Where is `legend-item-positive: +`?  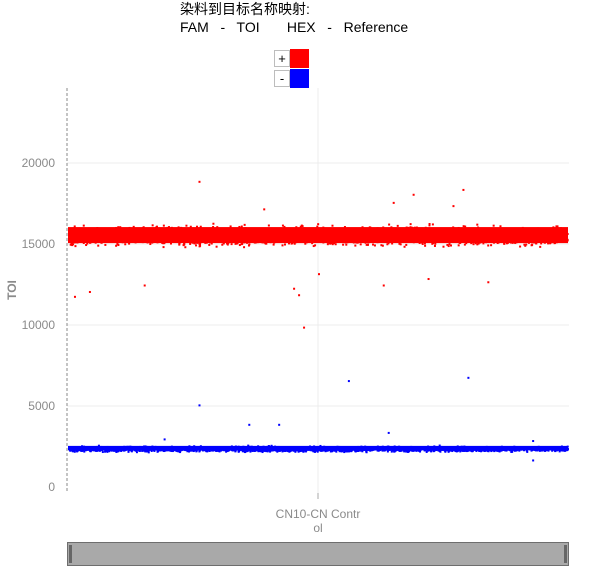 legend-item-positive: + is located at coordinates (291, 58).